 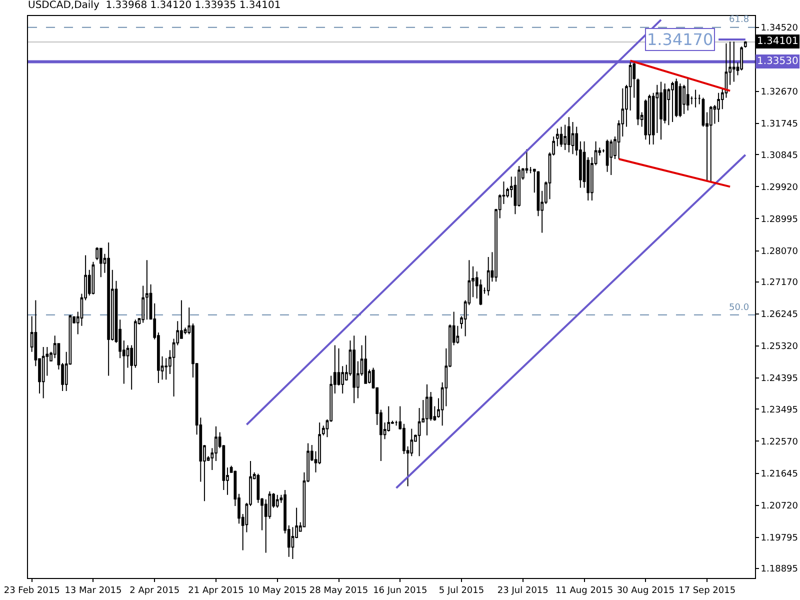 What do you see at coordinates (779, 125) in the screenshot?
I see `y-tick-label: 1.31745` at bounding box center [779, 125].